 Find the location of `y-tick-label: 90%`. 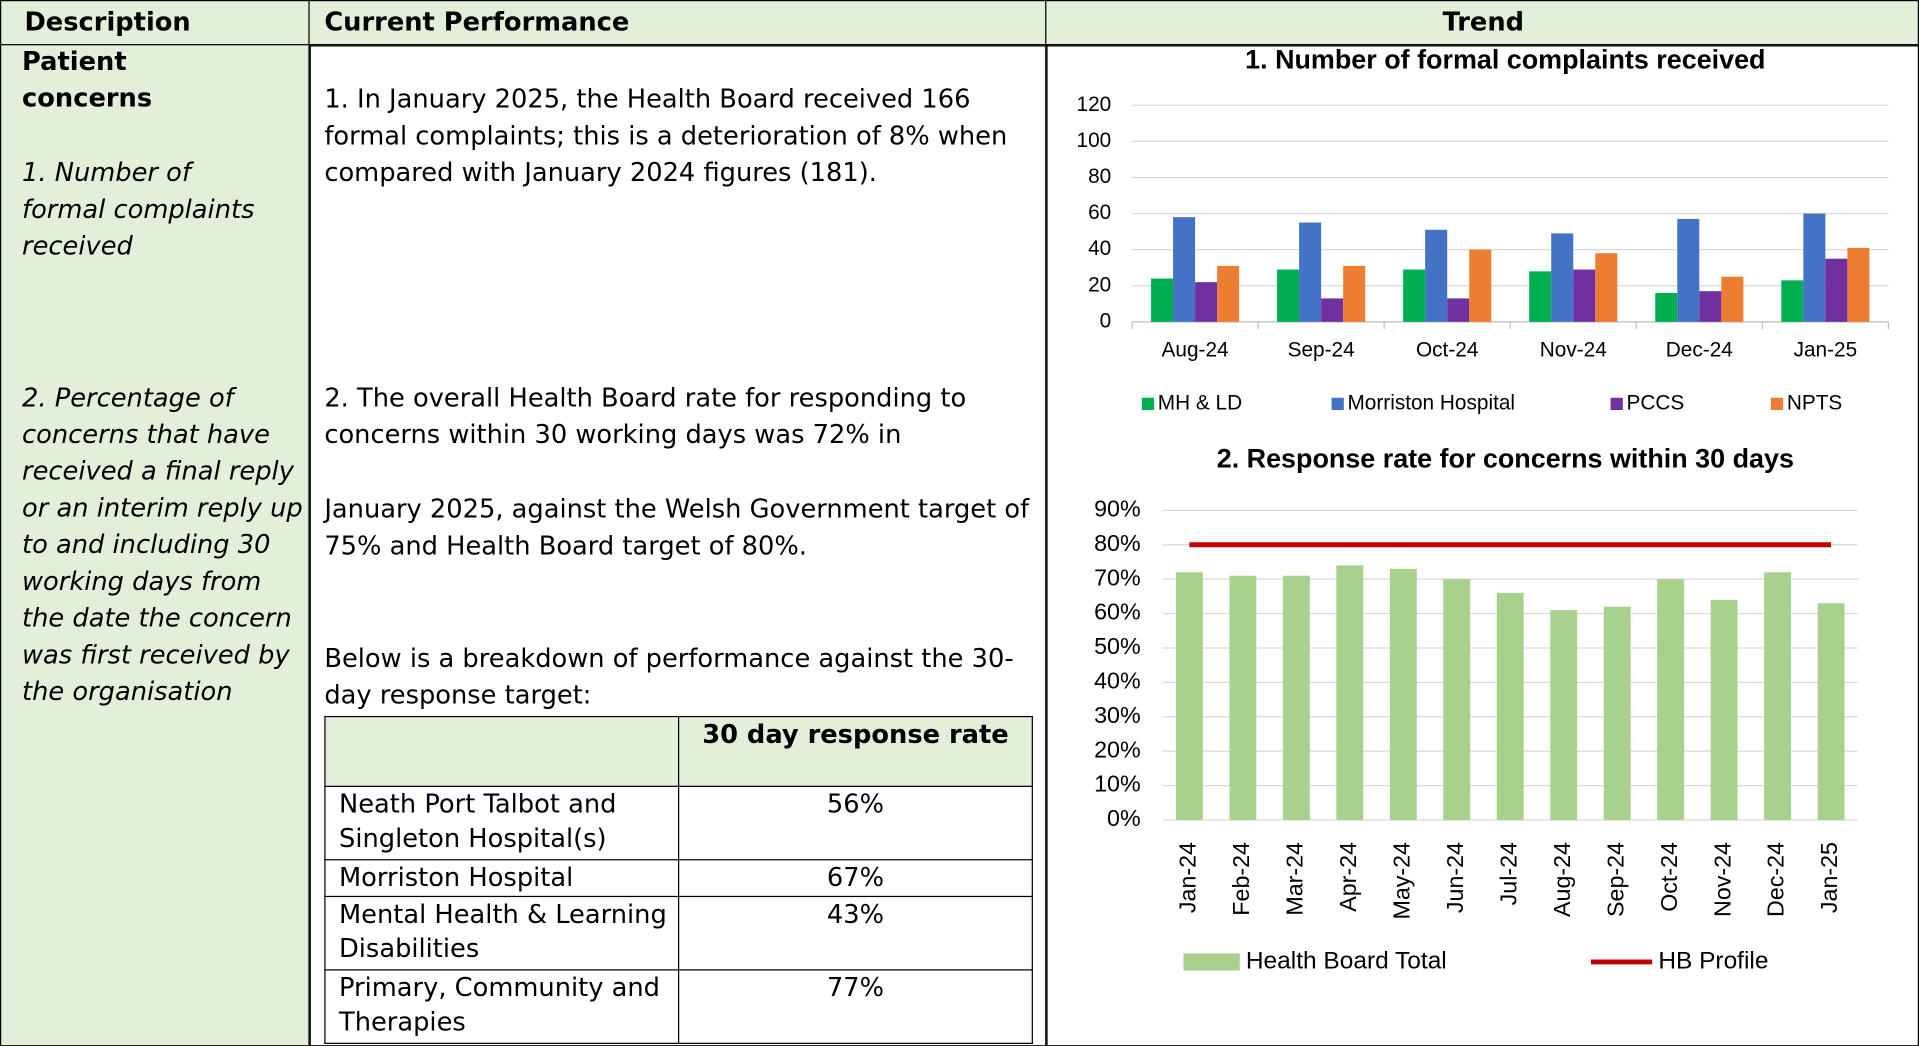

y-tick-label: 90% is located at coordinates (1117, 508).